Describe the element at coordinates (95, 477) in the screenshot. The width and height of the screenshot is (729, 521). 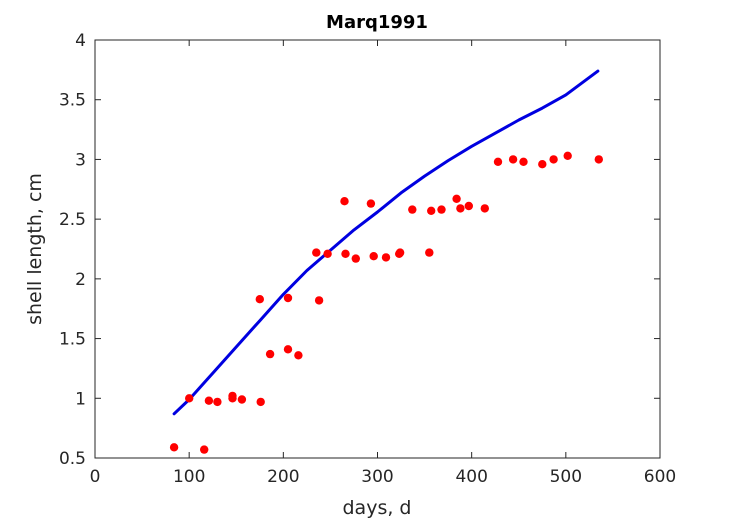
I see `x-tick-label: 0` at that location.